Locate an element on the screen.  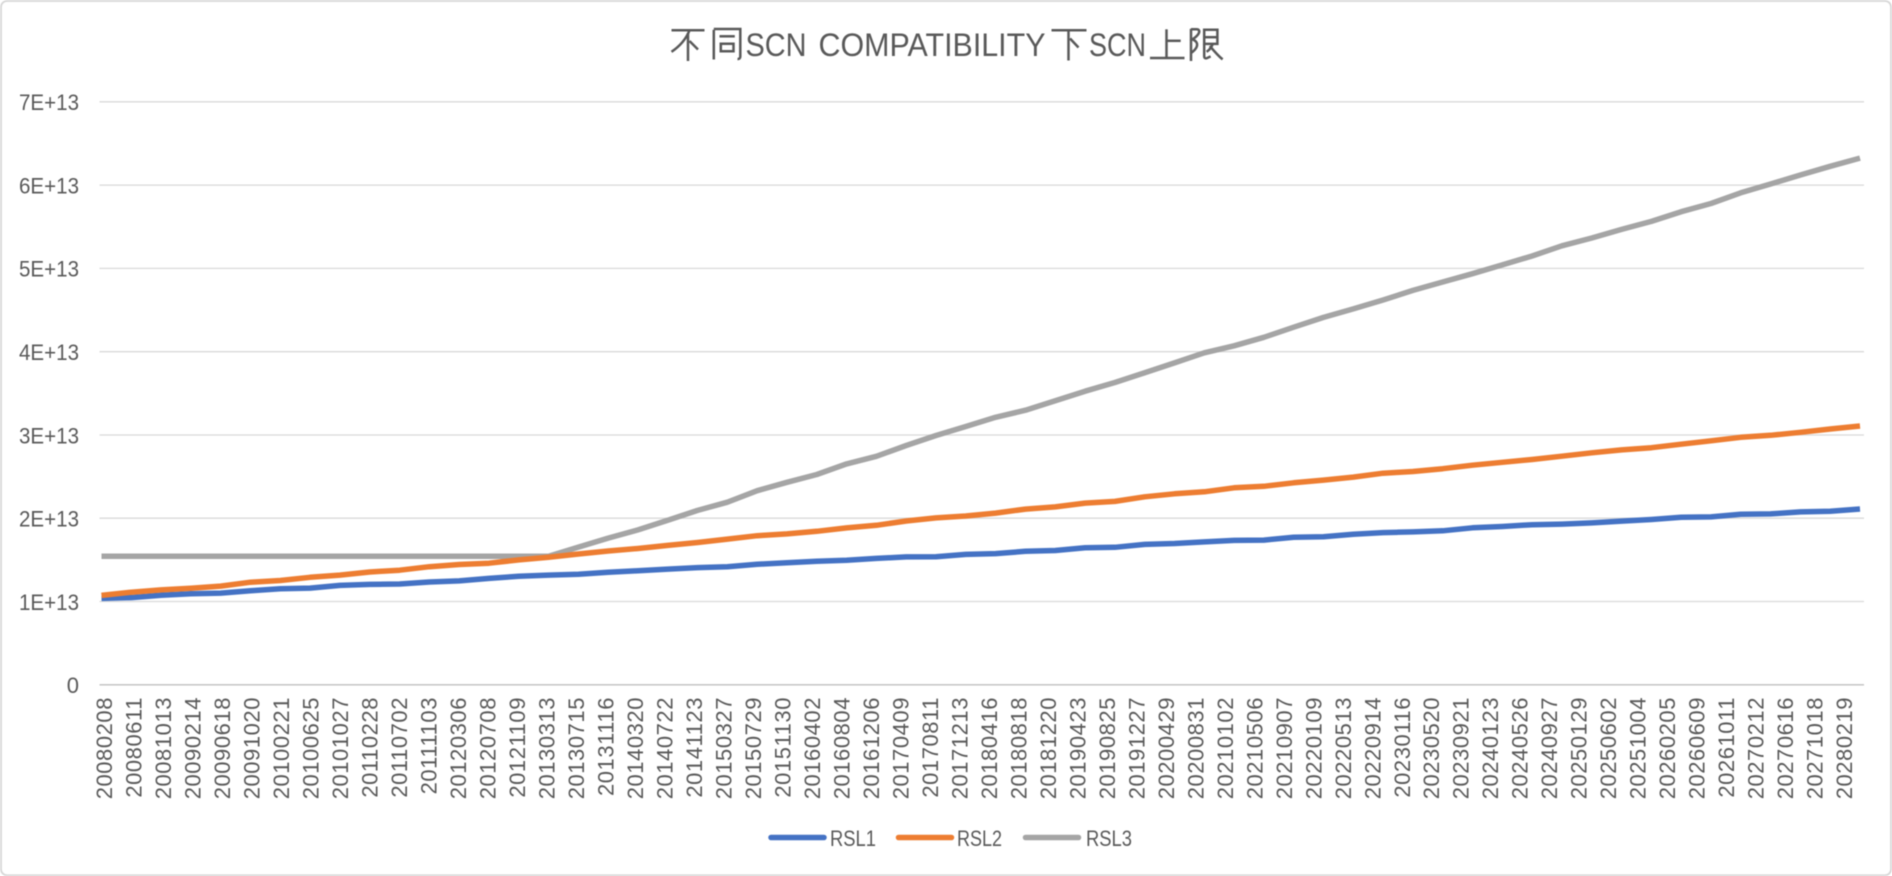
svg-text: 20080208 is located at coordinates (104, 748).